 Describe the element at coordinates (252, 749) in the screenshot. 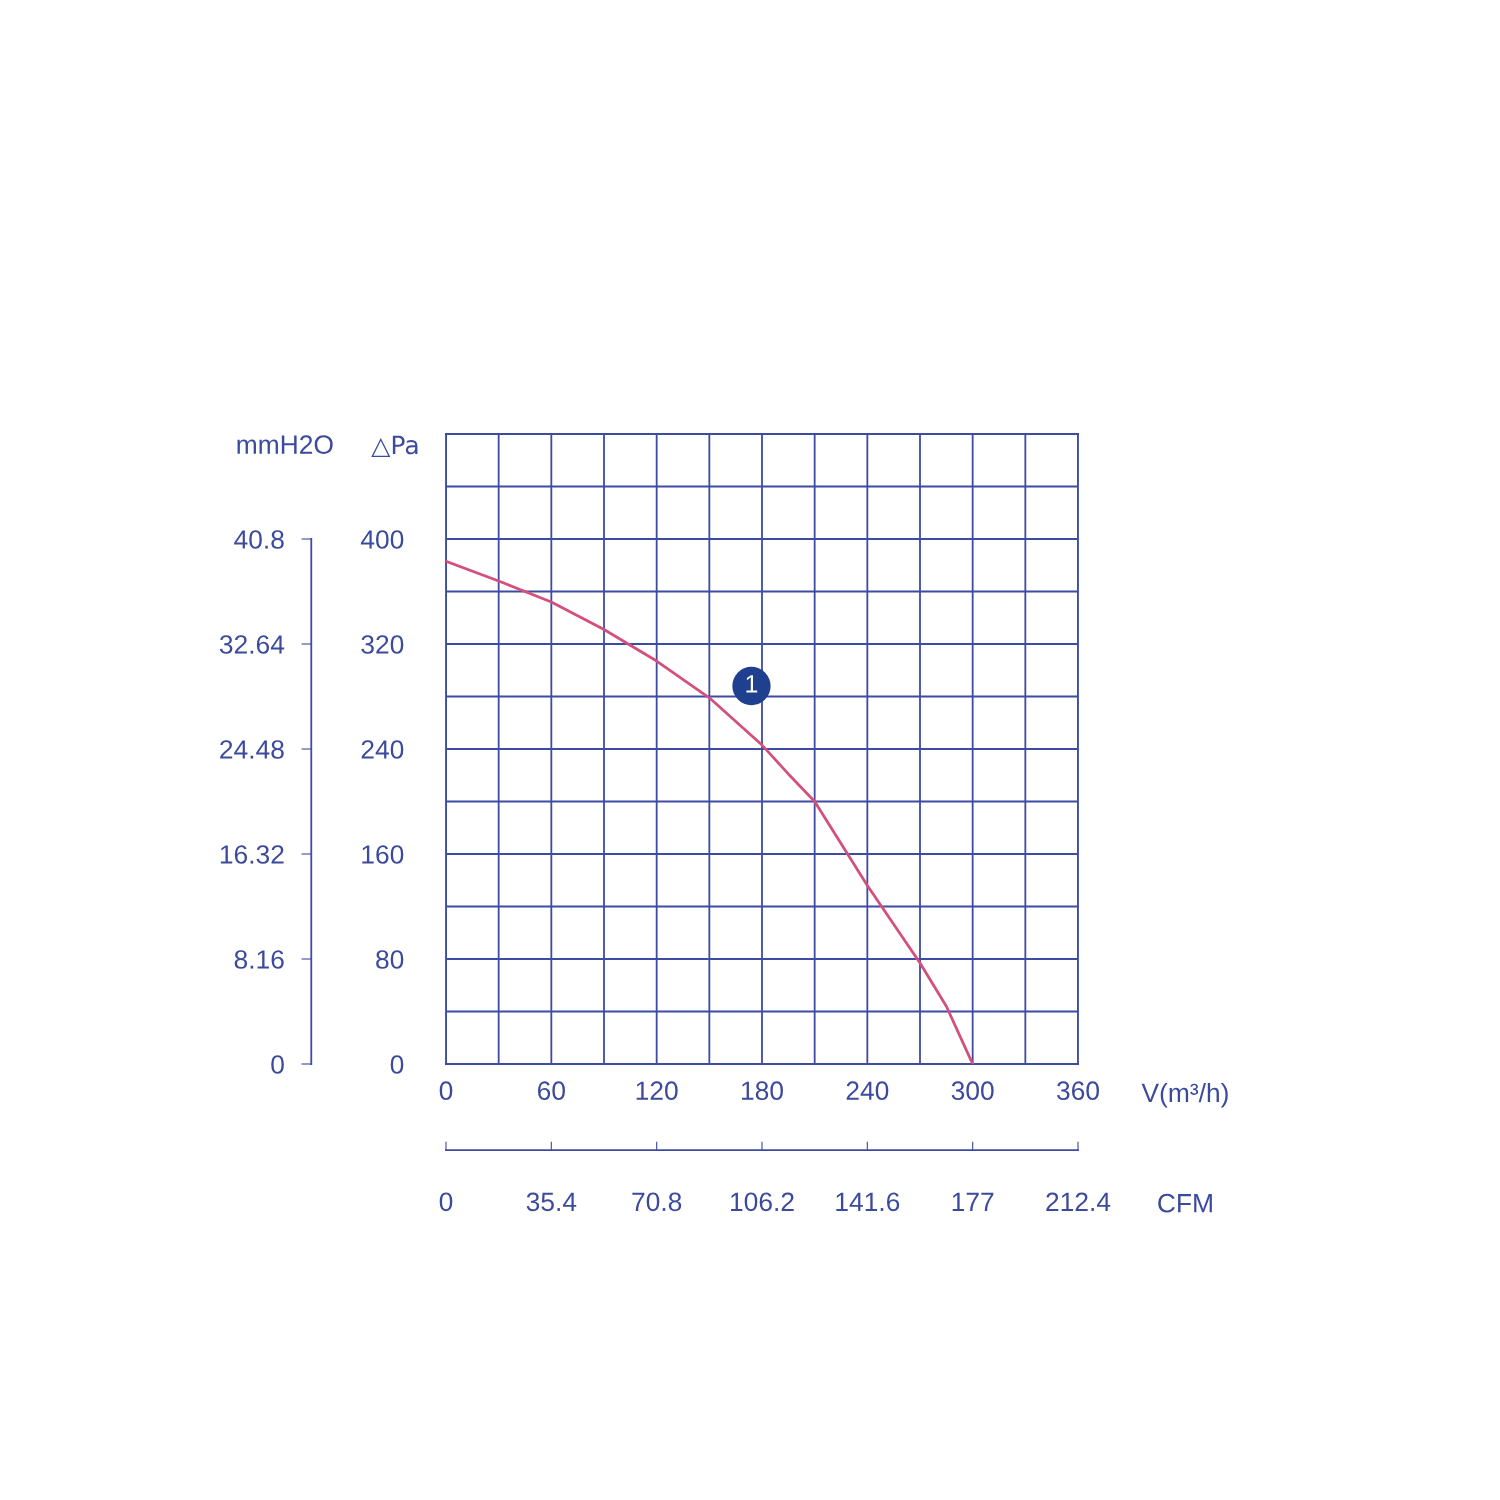

I see `y2-tick-label: 24.48` at that location.